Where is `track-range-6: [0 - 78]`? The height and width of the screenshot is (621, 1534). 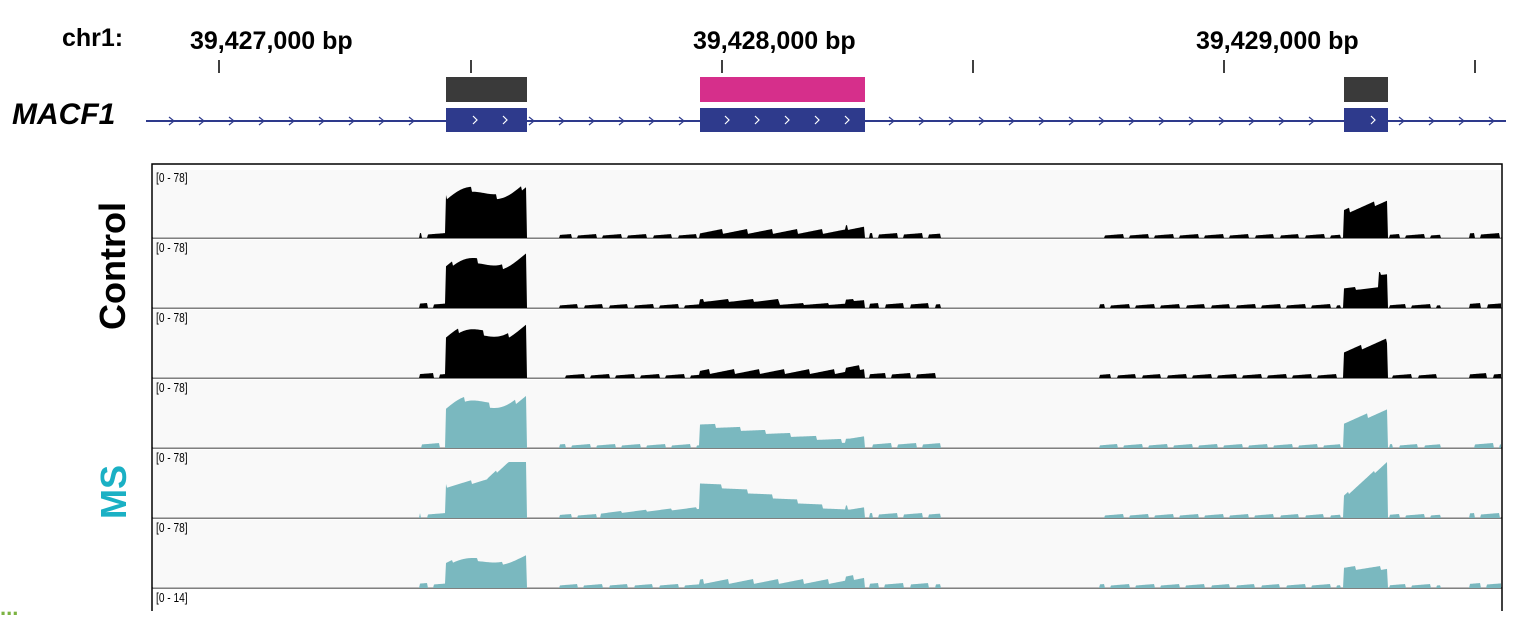
track-range-6: [0 - 78] is located at coordinates (172, 527).